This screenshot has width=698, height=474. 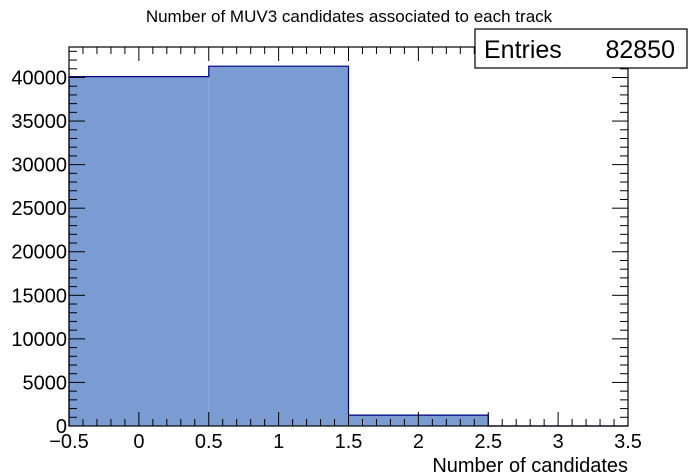 What do you see at coordinates (209, 442) in the screenshot?
I see `x-tick-label: 0.5` at bounding box center [209, 442].